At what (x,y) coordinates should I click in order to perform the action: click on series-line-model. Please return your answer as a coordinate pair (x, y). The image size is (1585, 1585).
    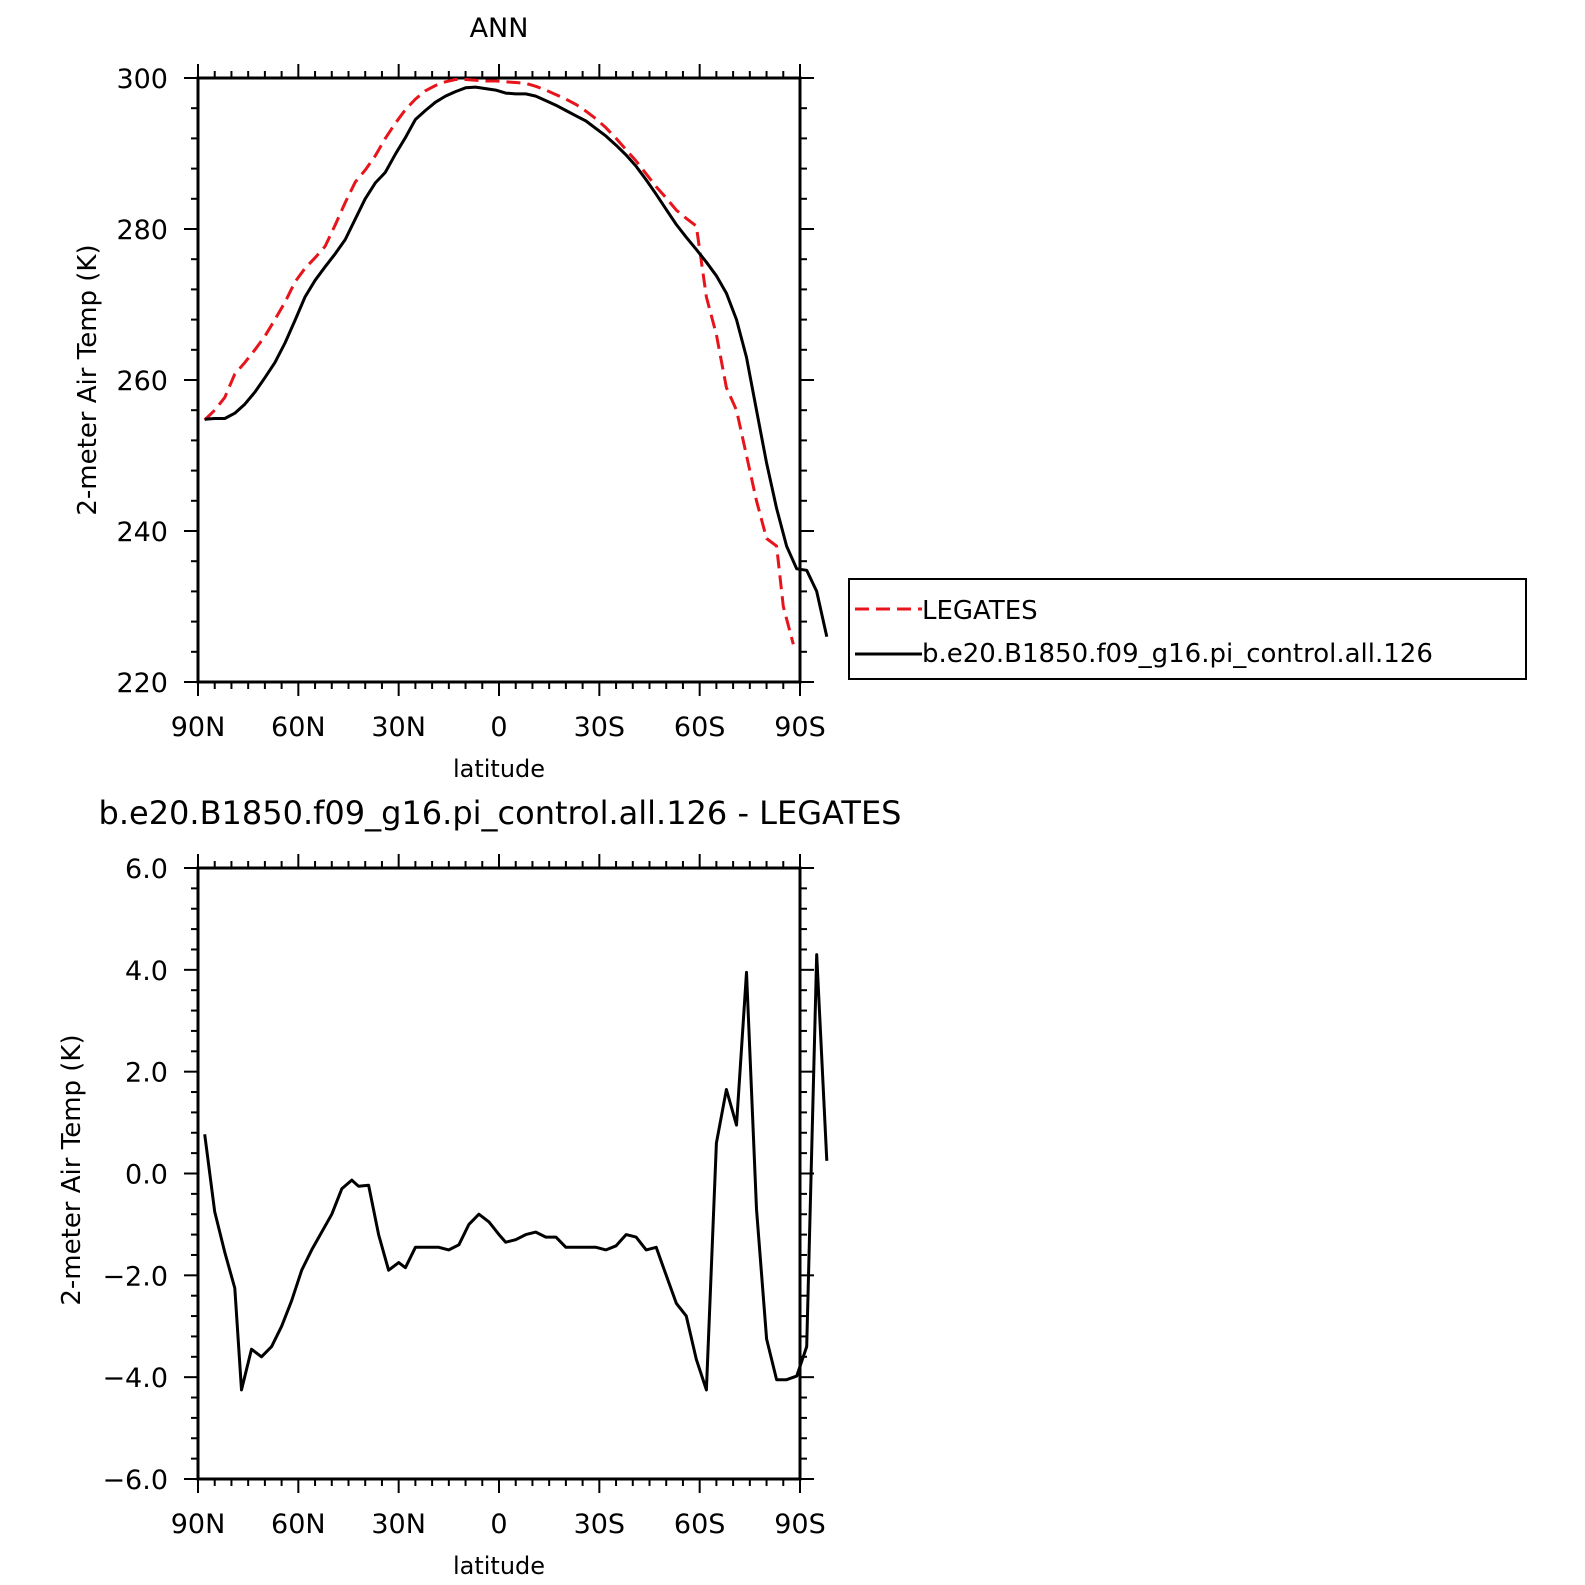
    Looking at the image, I should click on (516, 361).